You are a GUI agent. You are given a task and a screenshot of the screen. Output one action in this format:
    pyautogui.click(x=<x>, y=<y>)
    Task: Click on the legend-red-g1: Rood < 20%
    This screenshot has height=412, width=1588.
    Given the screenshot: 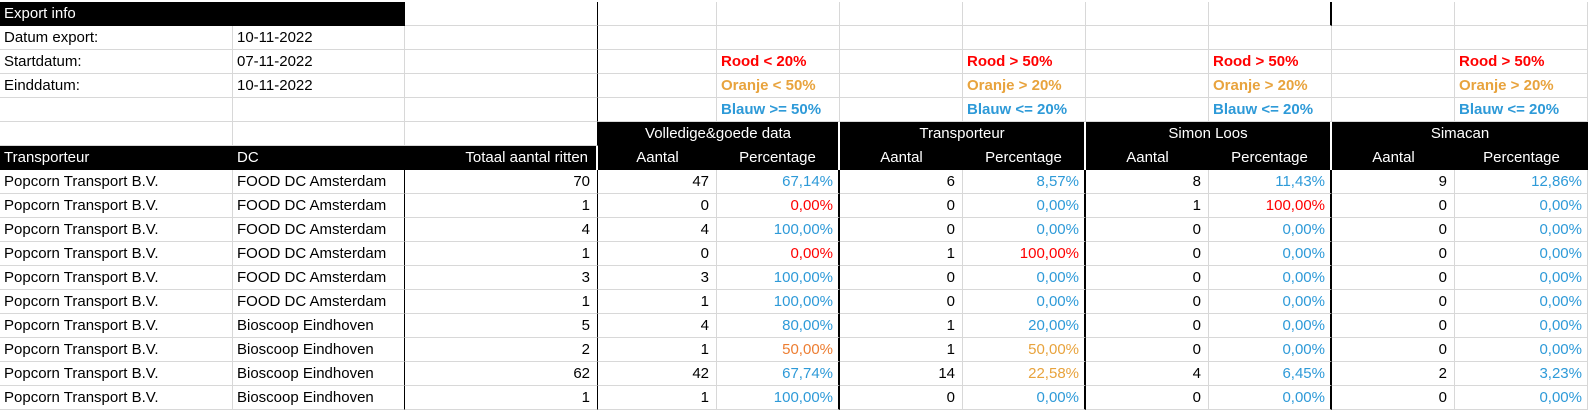 What is the action you would take?
    pyautogui.click(x=778, y=62)
    